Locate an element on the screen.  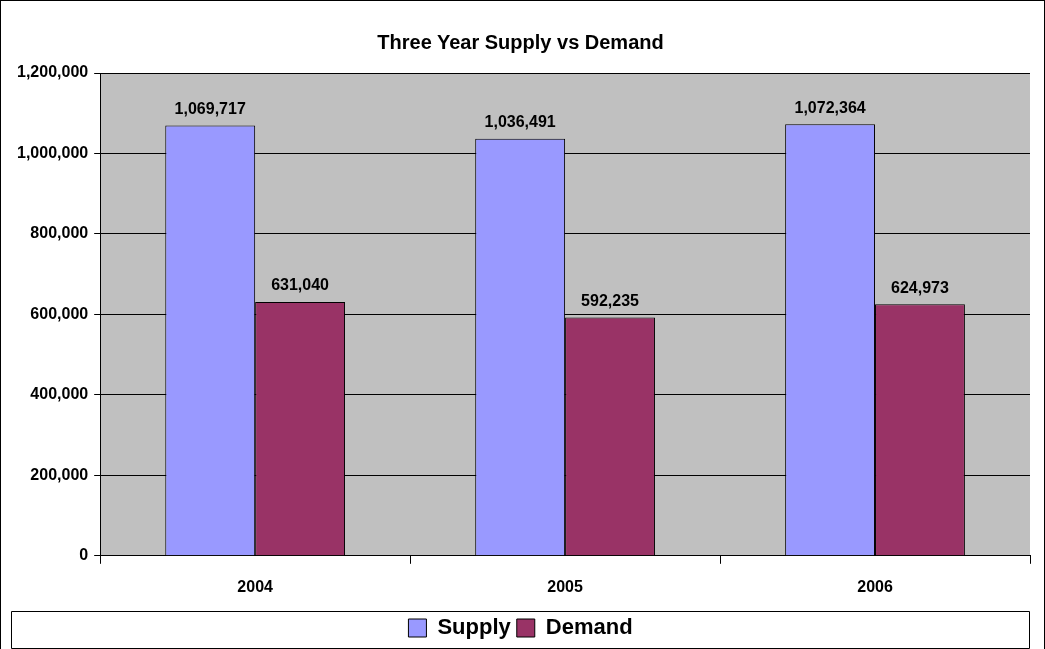
chart-title: Three Year Supply vs Demand is located at coordinates (520, 41).